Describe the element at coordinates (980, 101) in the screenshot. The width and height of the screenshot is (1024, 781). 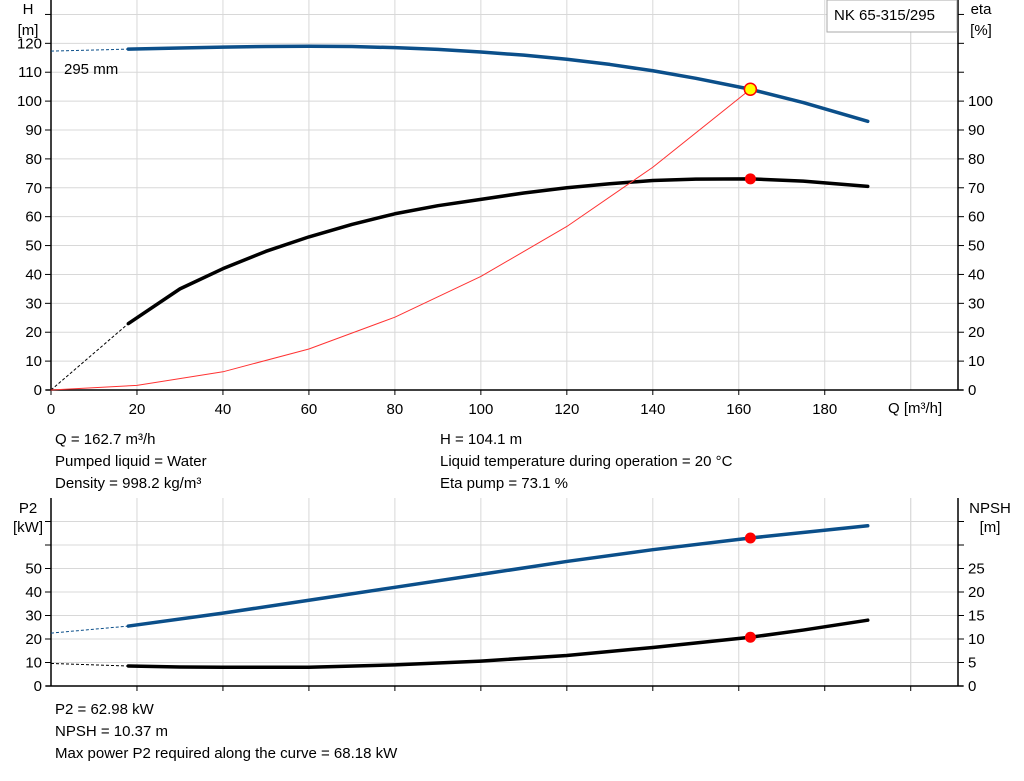
I see `y-tick-label-right: 100` at that location.